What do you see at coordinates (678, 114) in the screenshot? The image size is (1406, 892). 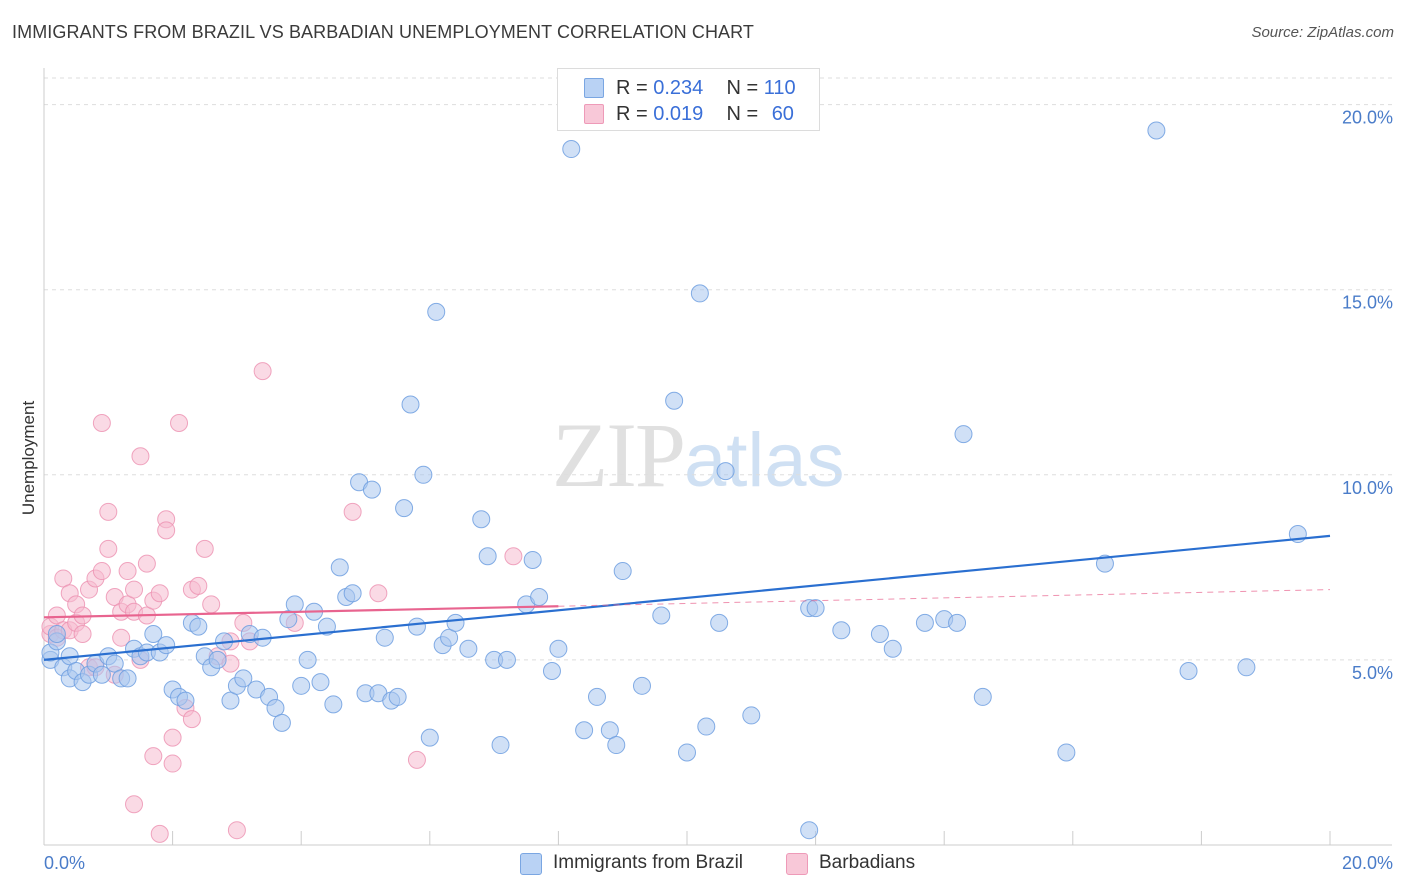 I see `legend-r-value-barbadians: 0.019` at bounding box center [678, 114].